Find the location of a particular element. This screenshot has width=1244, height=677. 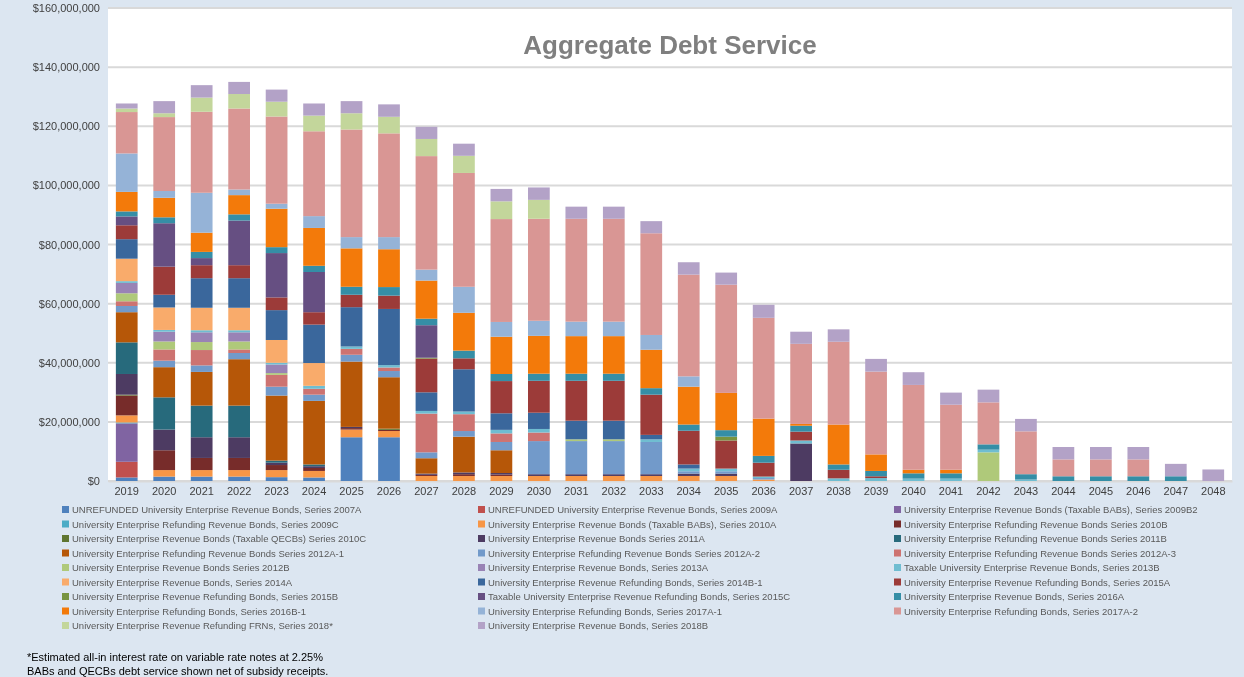

legend-label: UNREFUNDED University Enterprise Revenue Bonds, Series 2007A is located at coordinates (217, 509).